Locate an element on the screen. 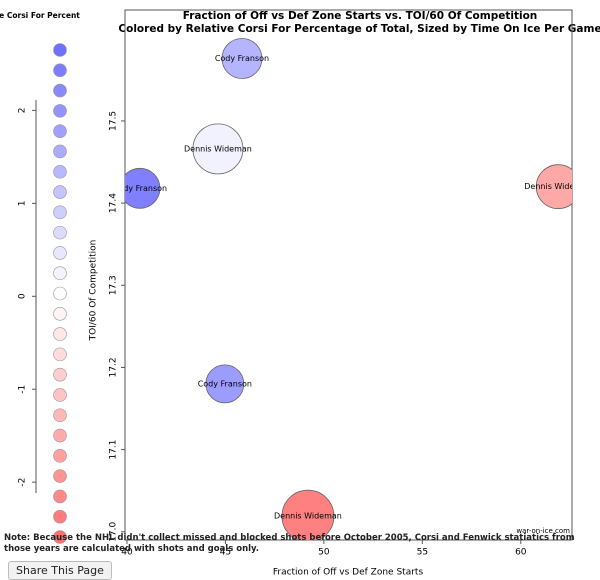 The width and height of the screenshot is (600, 580). share-button: Share This Page is located at coordinates (60, 570).